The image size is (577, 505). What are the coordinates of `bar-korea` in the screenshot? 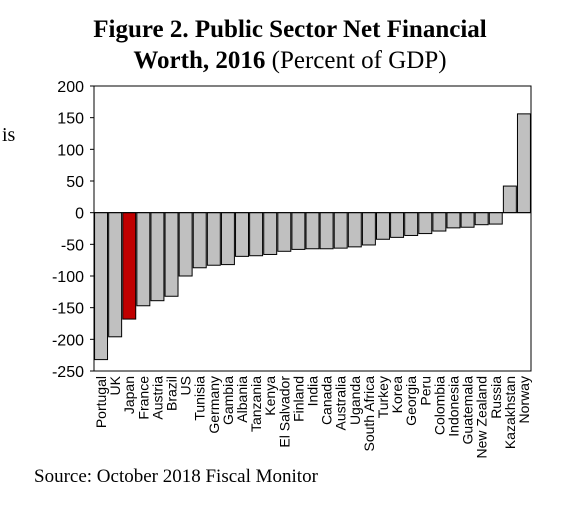 It's located at (397, 225).